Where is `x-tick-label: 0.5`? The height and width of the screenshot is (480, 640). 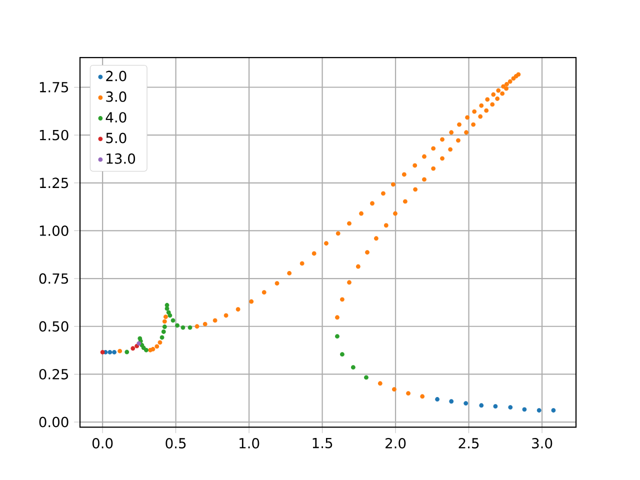
x-tick-label: 0.5 is located at coordinates (176, 443).